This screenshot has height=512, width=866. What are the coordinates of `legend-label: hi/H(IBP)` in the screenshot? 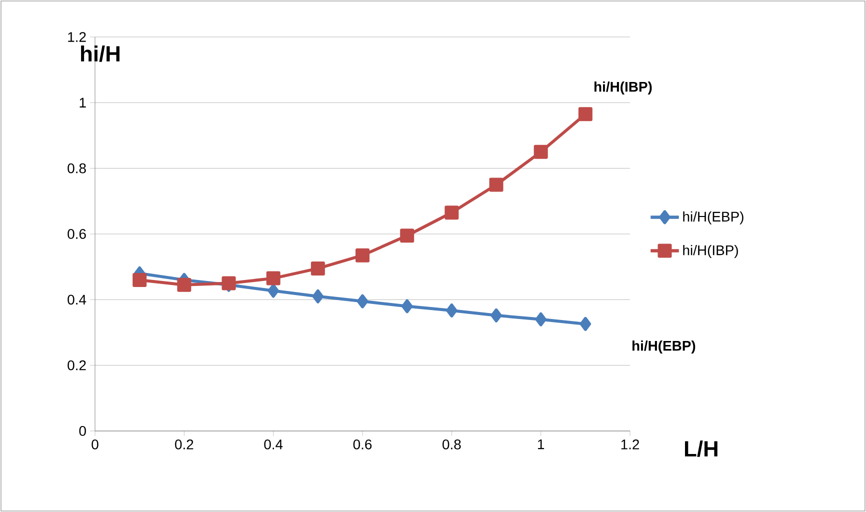 It's located at (710, 251).